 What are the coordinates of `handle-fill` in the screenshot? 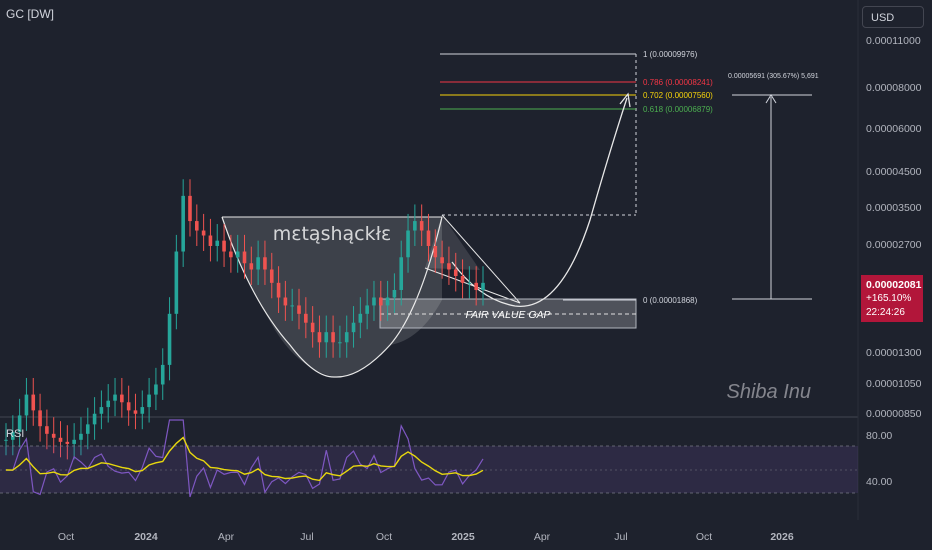 It's located at (452, 242).